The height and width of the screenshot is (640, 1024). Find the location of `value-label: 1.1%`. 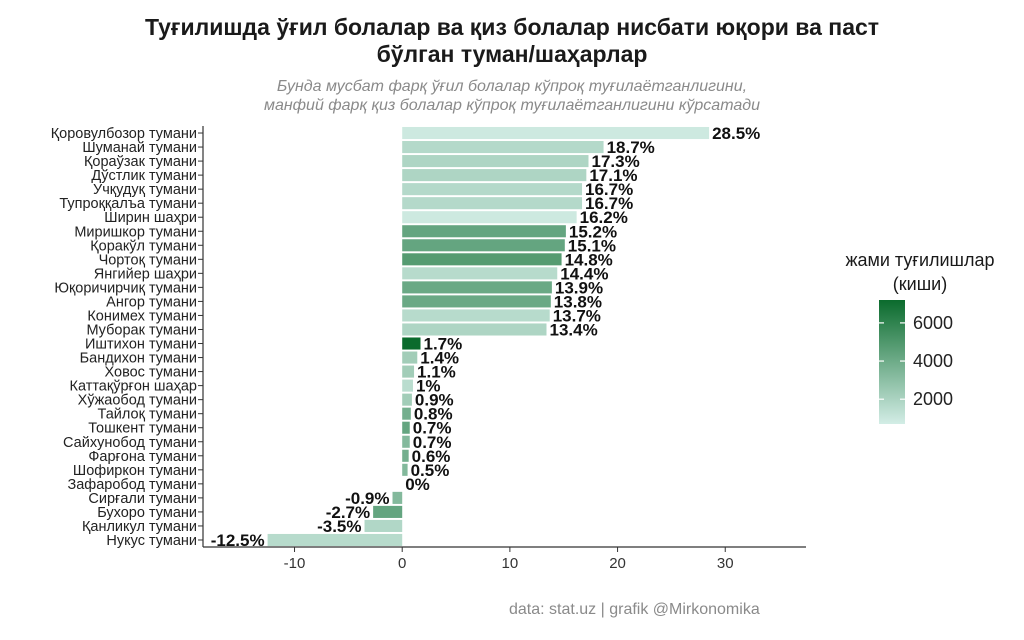

value-label: 1.1% is located at coordinates (436, 372).